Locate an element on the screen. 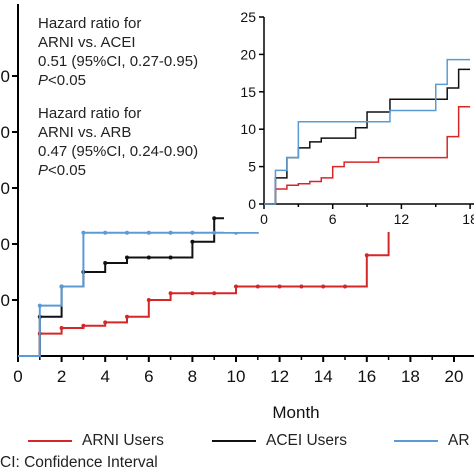  x-tick-label: 8 is located at coordinates (192, 376).